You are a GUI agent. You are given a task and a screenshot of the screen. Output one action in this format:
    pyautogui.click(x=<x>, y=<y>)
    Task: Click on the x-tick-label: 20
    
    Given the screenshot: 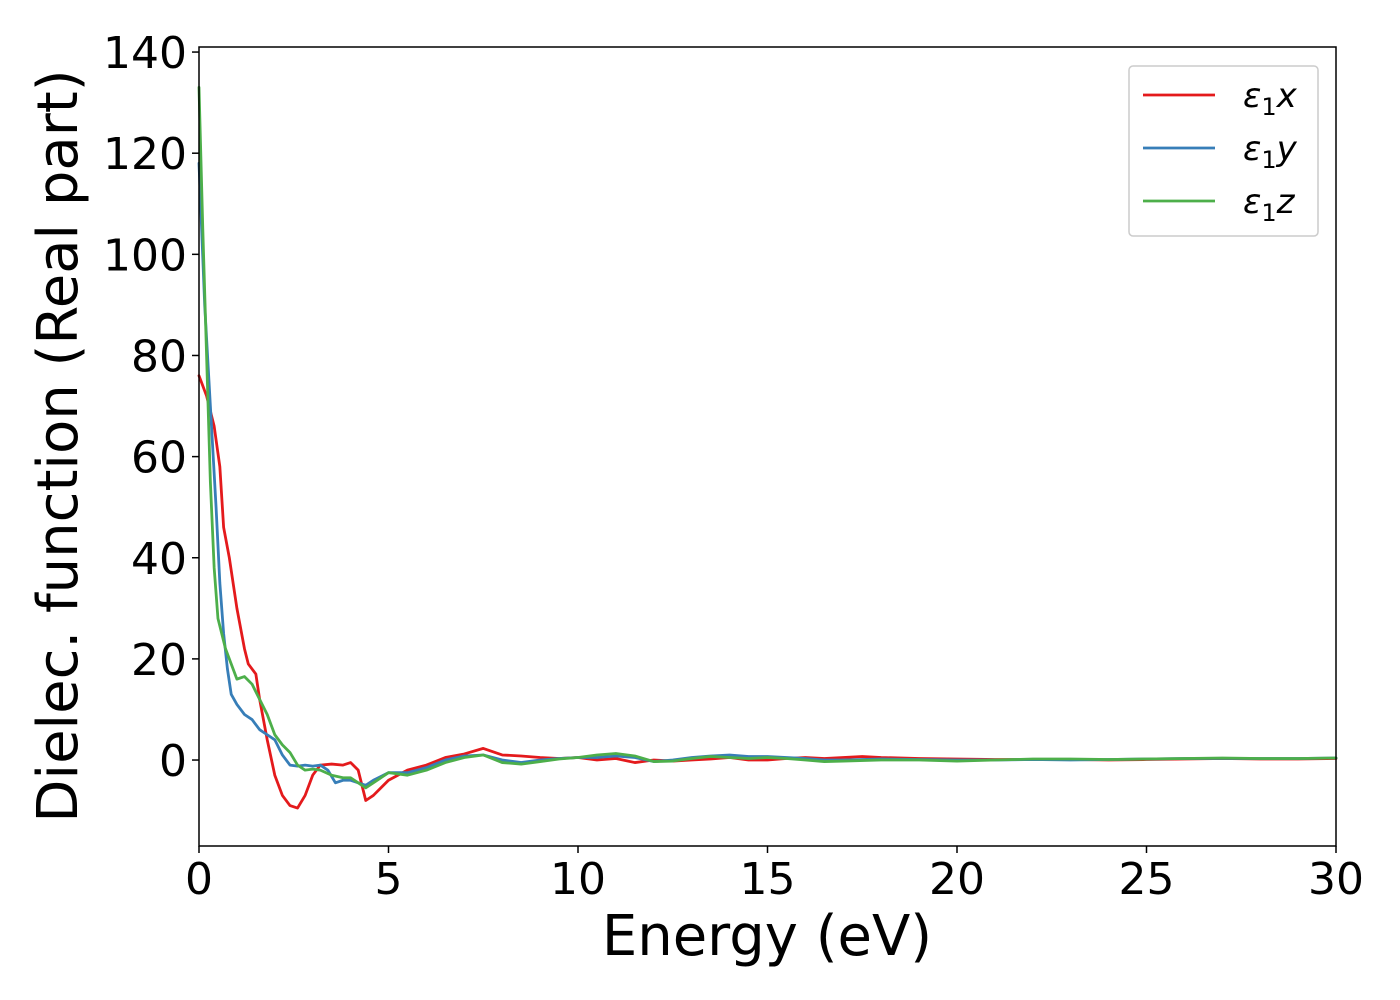 What is the action you would take?
    pyautogui.click(x=957, y=879)
    